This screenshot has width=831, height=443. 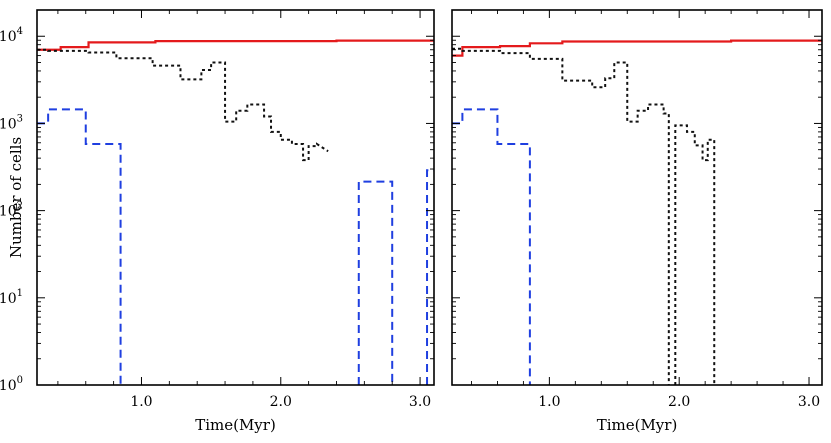 I want to click on y-tick-exponent: 3, so click(x=20, y=118).